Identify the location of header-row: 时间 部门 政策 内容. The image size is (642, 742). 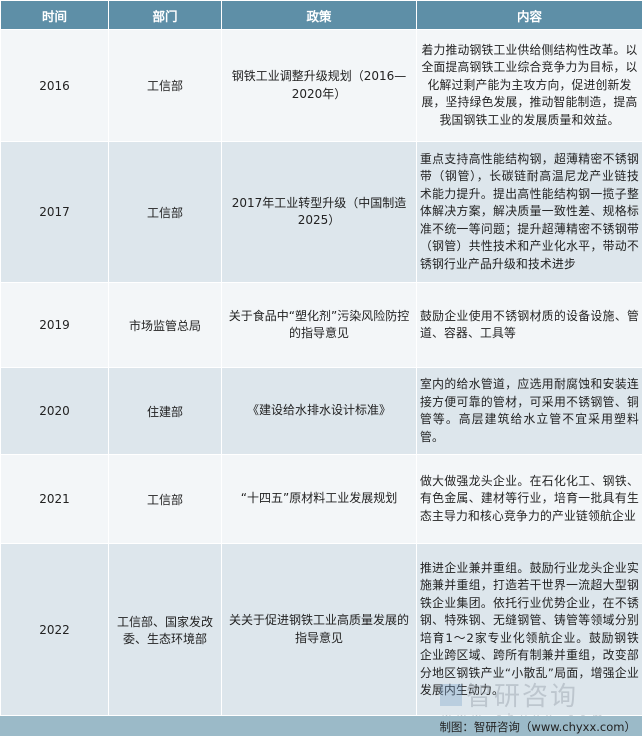
(321, 15).